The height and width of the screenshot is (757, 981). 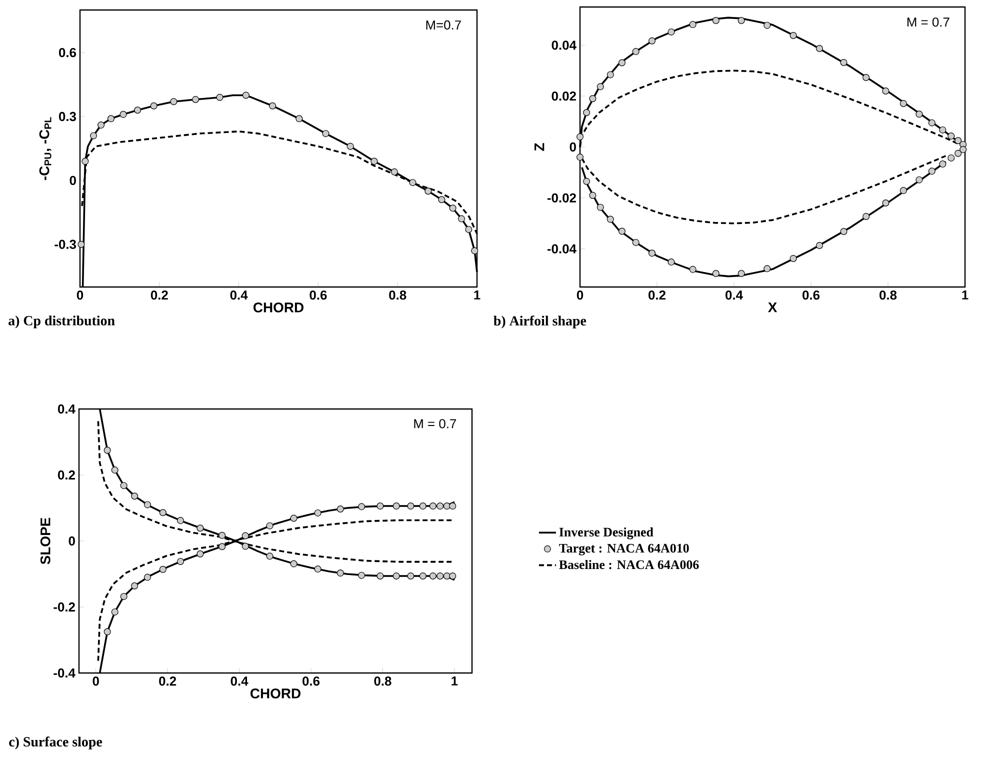 What do you see at coordinates (561, 197) in the screenshot?
I see `y-tick-label: -0.02` at bounding box center [561, 197].